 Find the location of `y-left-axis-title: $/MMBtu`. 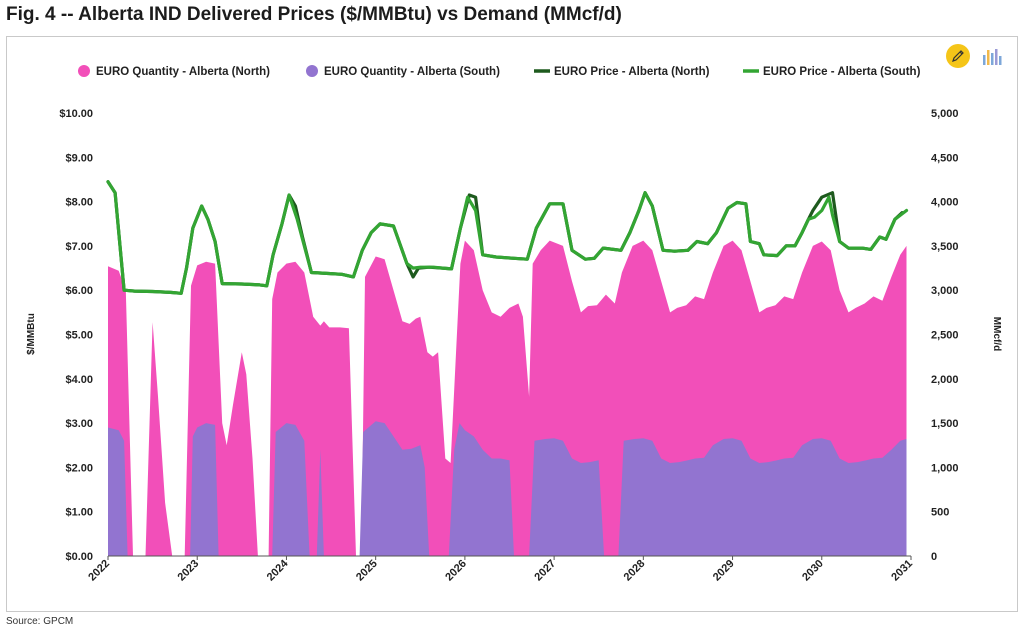

y-left-axis-title: $/MMBtu is located at coordinates (31, 334).